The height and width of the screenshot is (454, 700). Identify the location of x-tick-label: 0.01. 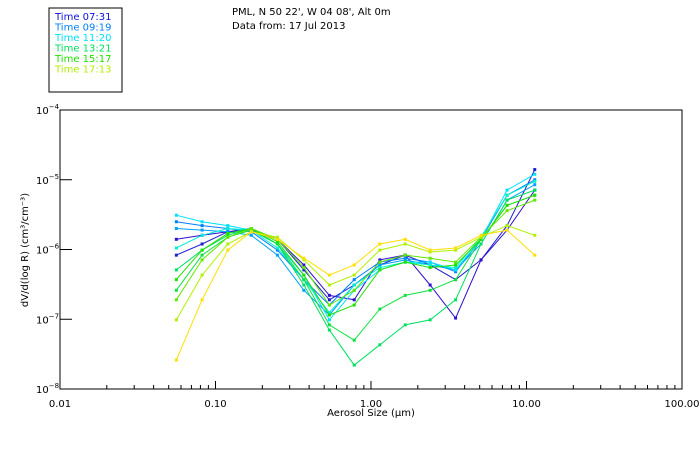
(60, 404).